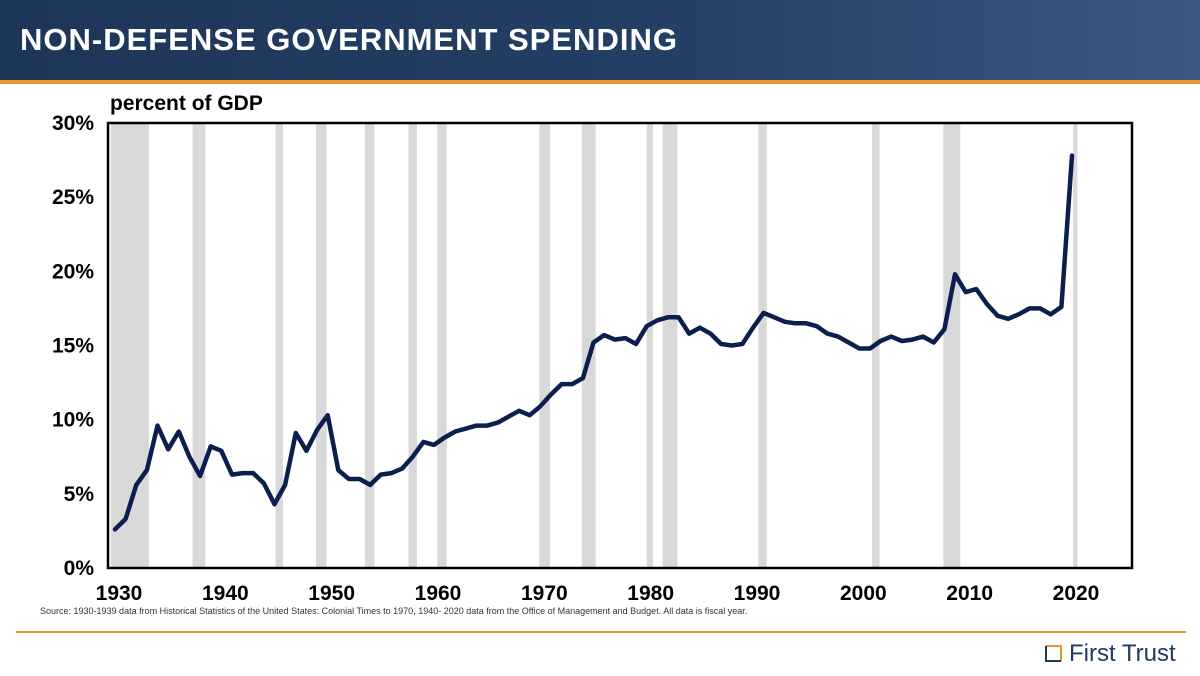  Describe the element at coordinates (73, 271) in the screenshot. I see `y-tick-label: 20%` at that location.